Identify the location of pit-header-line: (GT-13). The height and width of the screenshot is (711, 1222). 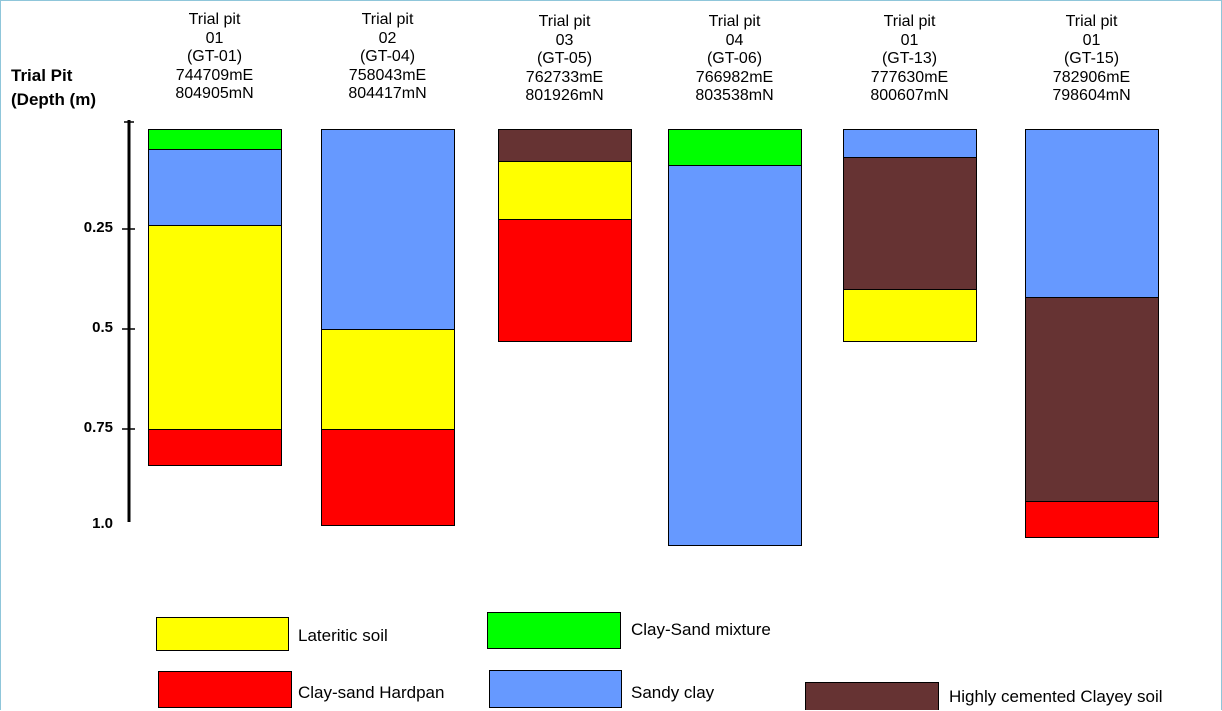
(909, 58).